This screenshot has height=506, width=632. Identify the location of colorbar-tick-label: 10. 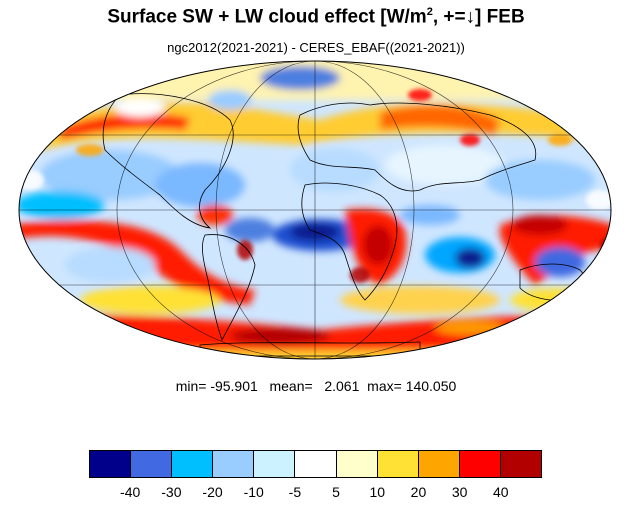
(377, 492).